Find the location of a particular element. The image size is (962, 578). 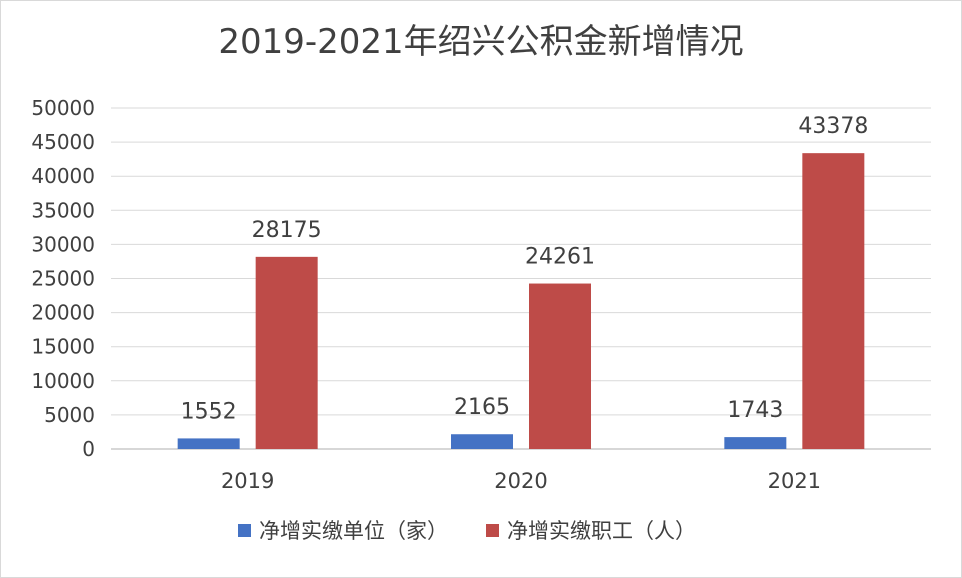

legend: 净增实缴单位（家） 净增实缴职工（人） is located at coordinates (467, 531).